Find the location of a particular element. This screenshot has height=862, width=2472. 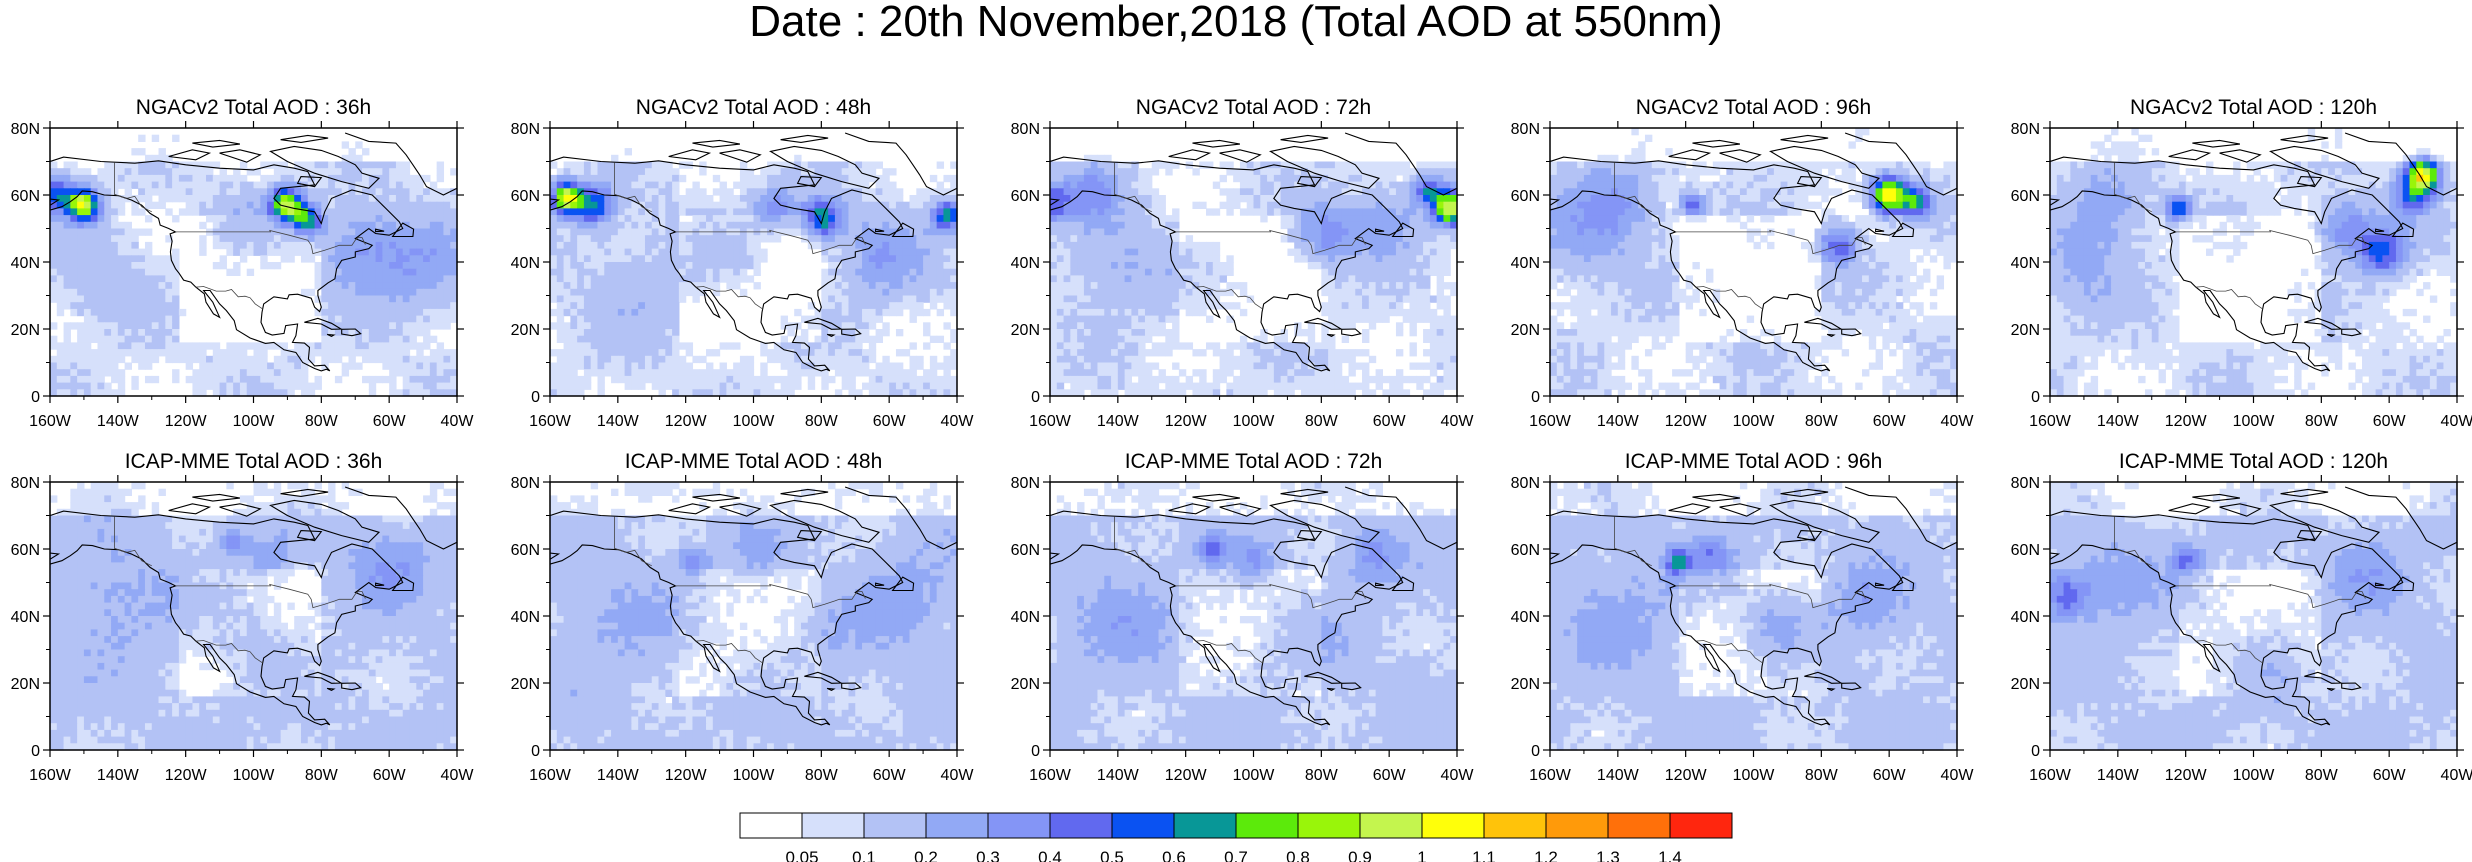

island-coastline is located at coordinates (190, 155).